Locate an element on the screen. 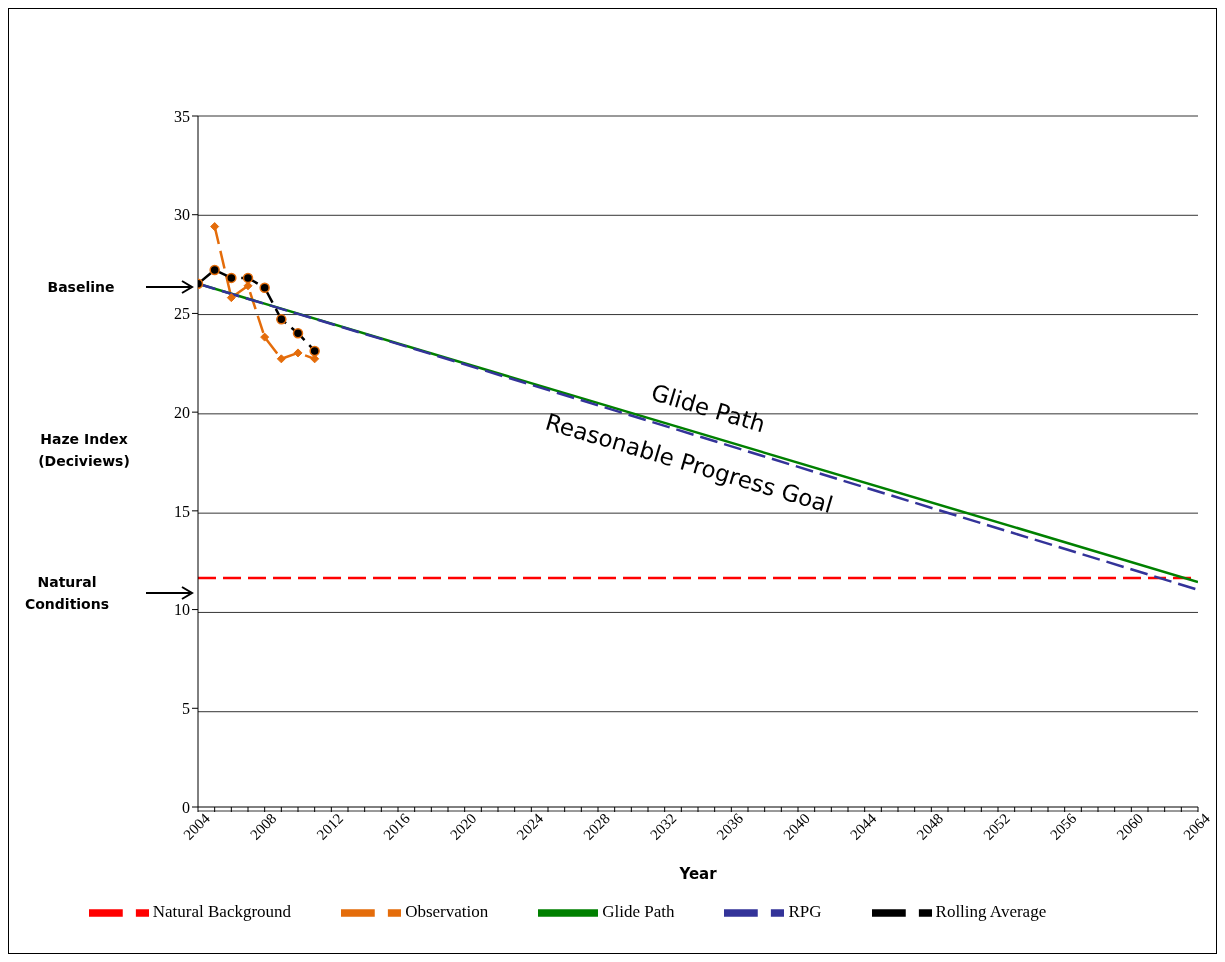 This screenshot has height=962, width=1225. y-tick-label: 35 is located at coordinates (182, 116).